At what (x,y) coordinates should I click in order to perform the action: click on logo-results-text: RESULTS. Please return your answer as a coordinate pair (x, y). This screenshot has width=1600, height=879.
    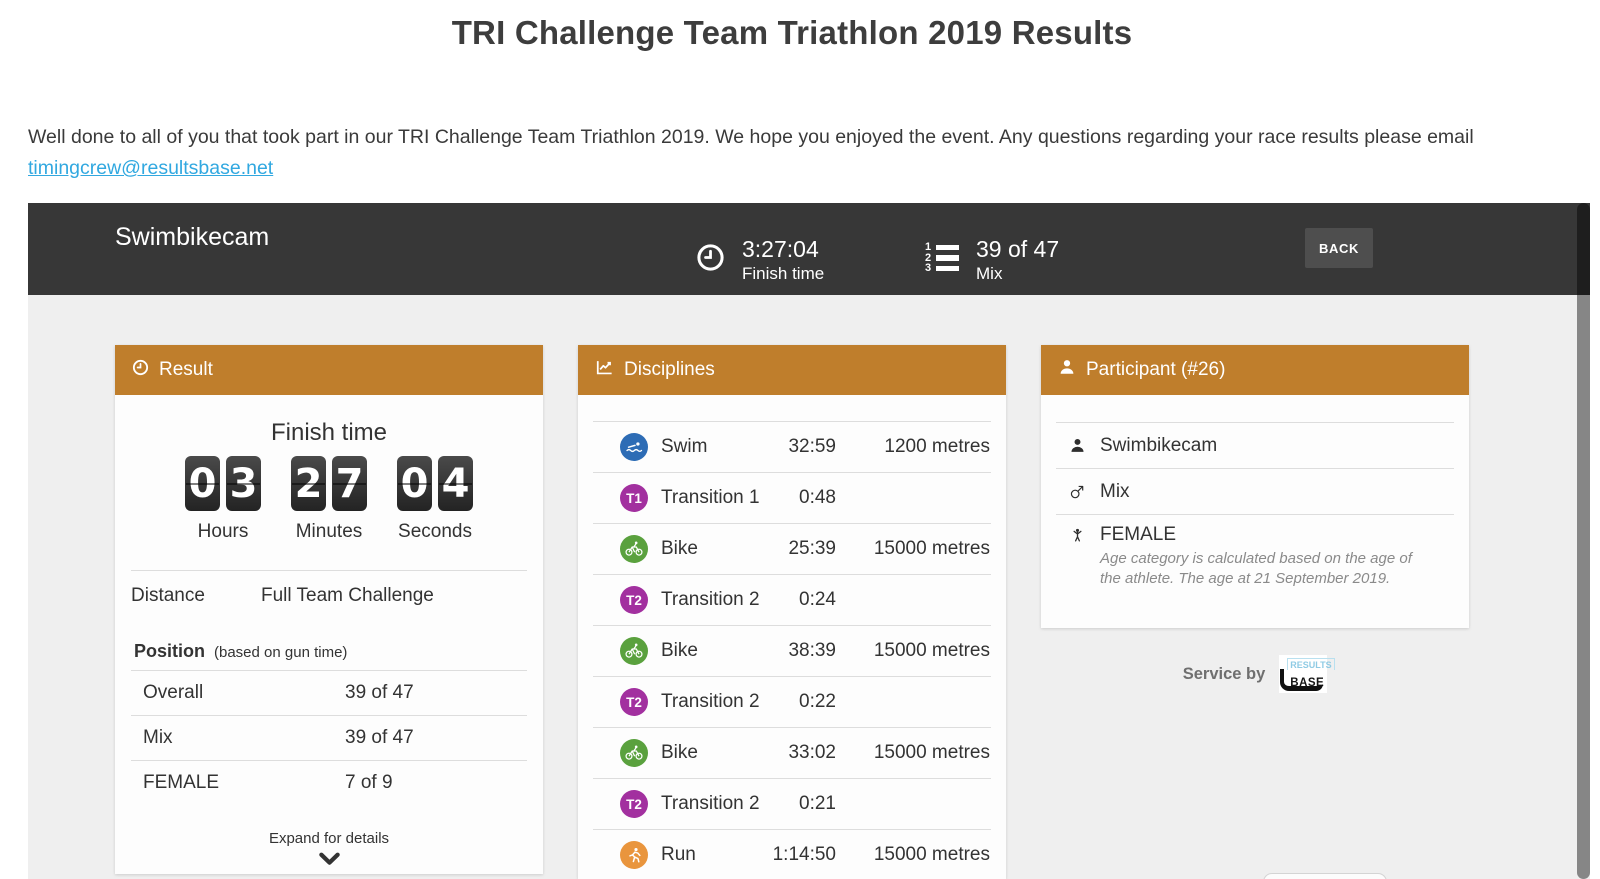
    Looking at the image, I should click on (1311, 664).